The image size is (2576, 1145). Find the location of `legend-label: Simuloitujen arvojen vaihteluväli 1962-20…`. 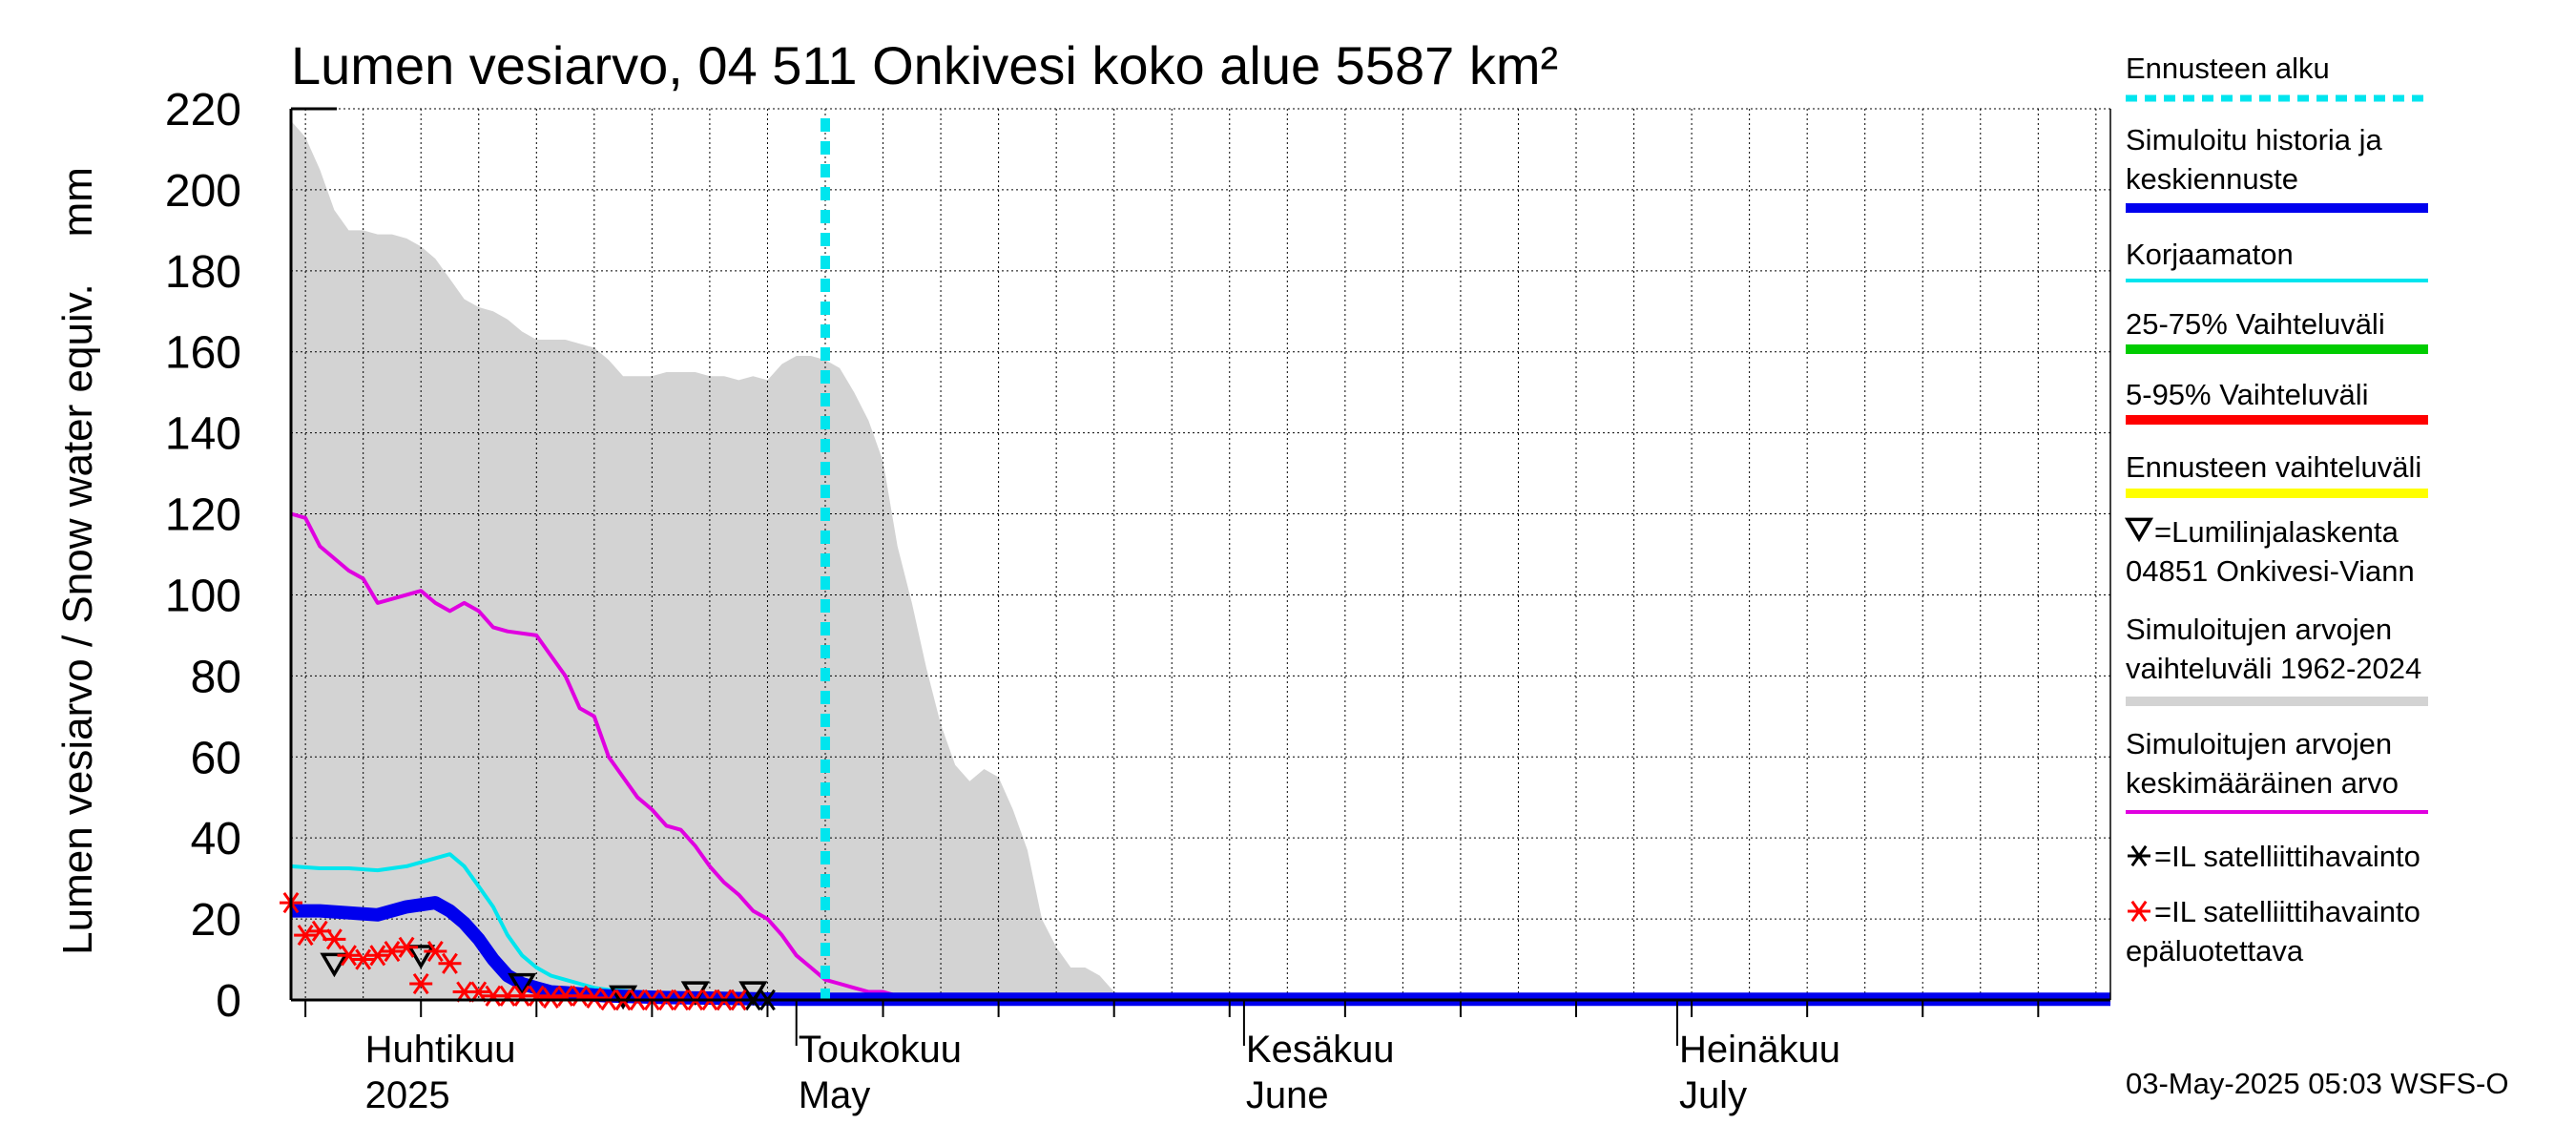

legend-label: Simuloitujen arvojen vaihteluväli 1962-20… is located at coordinates (2273, 649).